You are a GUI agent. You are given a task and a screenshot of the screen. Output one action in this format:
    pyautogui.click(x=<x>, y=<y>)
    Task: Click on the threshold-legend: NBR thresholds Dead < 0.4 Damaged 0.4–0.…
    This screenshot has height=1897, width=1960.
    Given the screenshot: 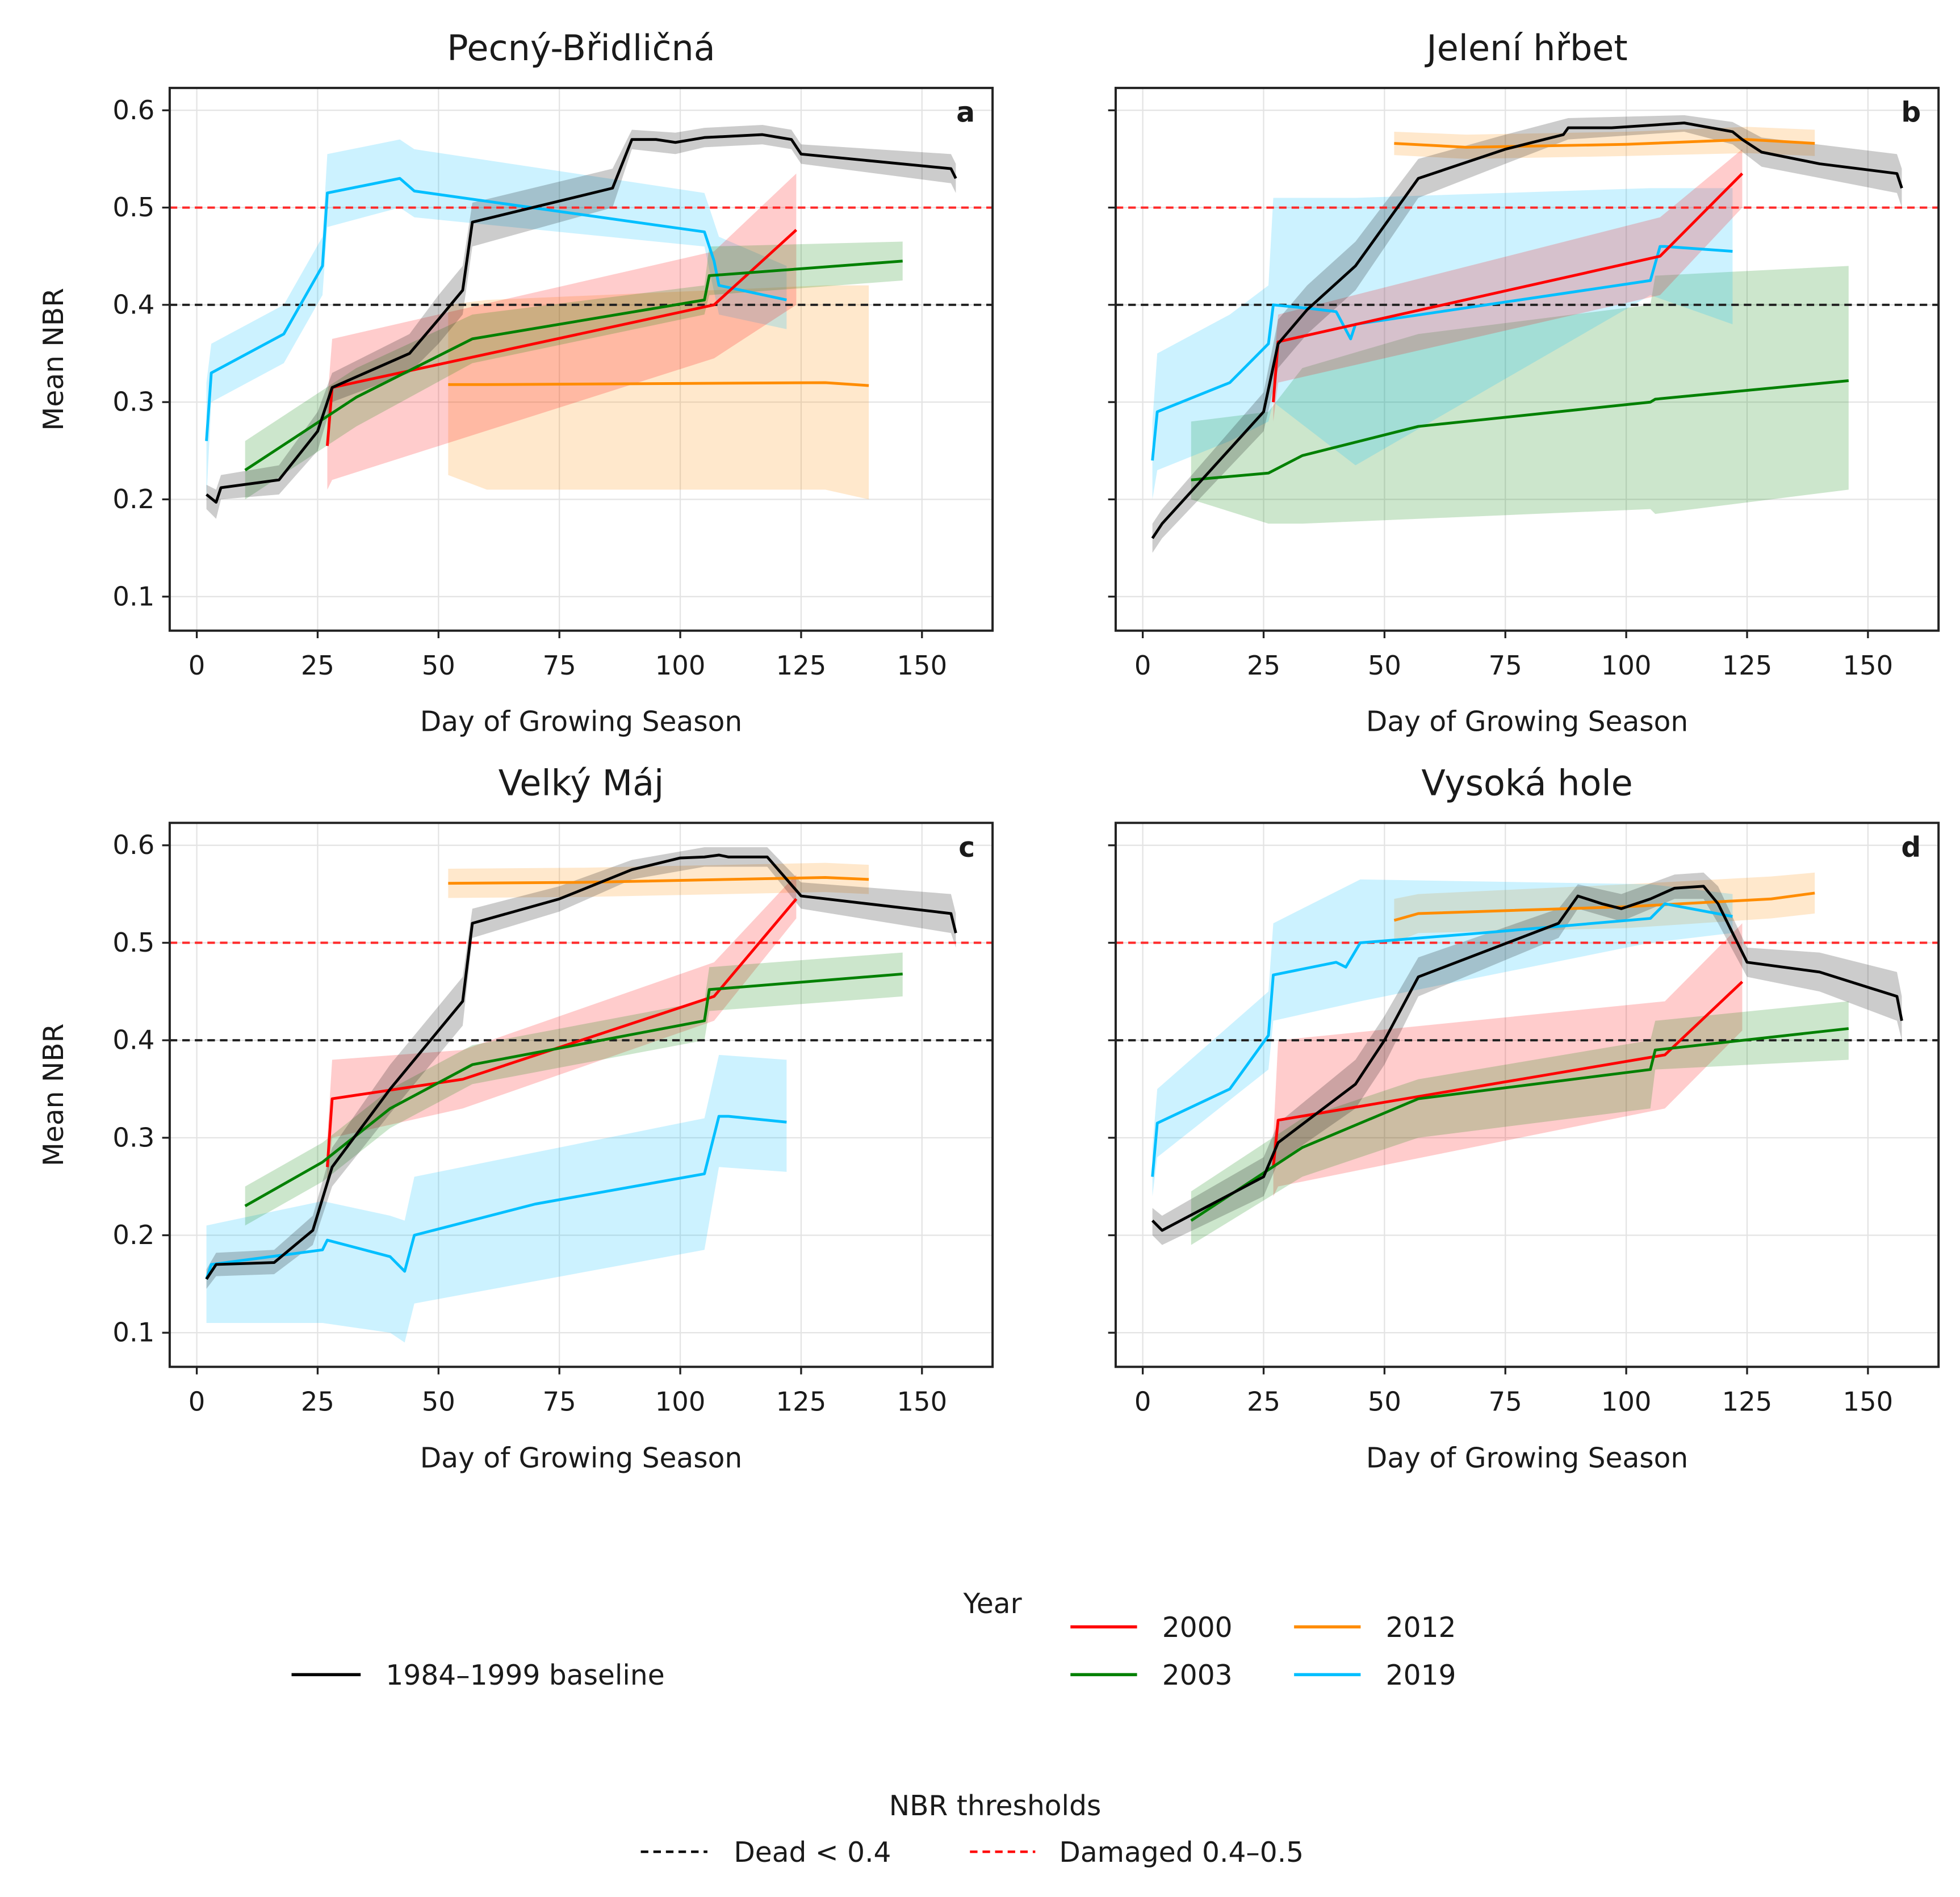 What is the action you would take?
    pyautogui.click(x=972, y=1829)
    